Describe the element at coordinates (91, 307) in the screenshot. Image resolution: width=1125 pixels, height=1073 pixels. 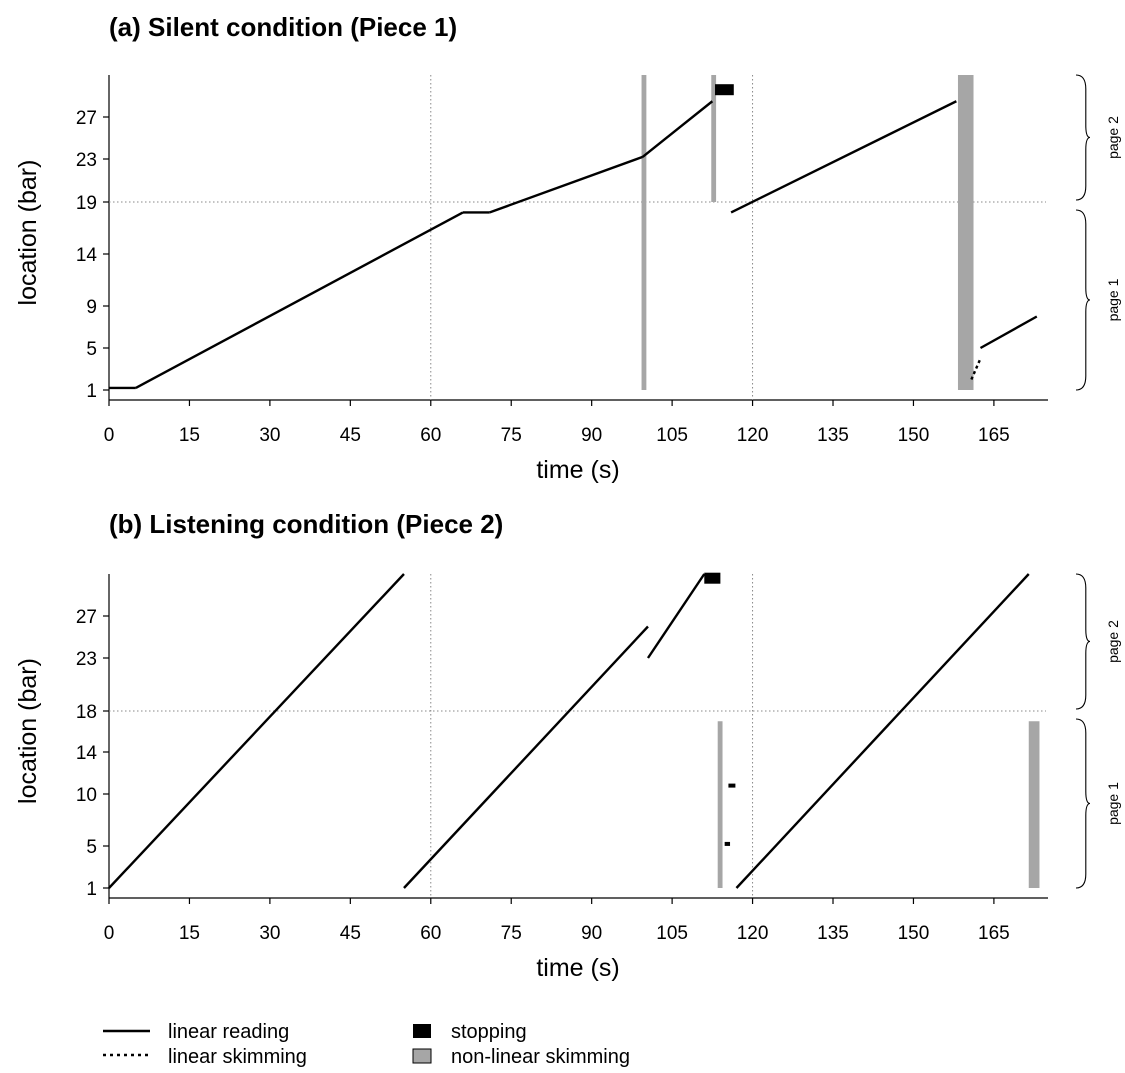
I see `y-tick-label: 9` at that location.